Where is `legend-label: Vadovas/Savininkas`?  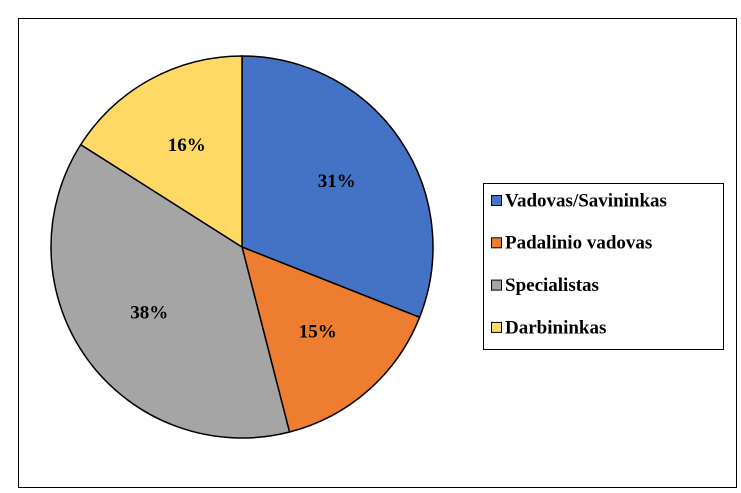
legend-label: Vadovas/Savininkas is located at coordinates (586, 200).